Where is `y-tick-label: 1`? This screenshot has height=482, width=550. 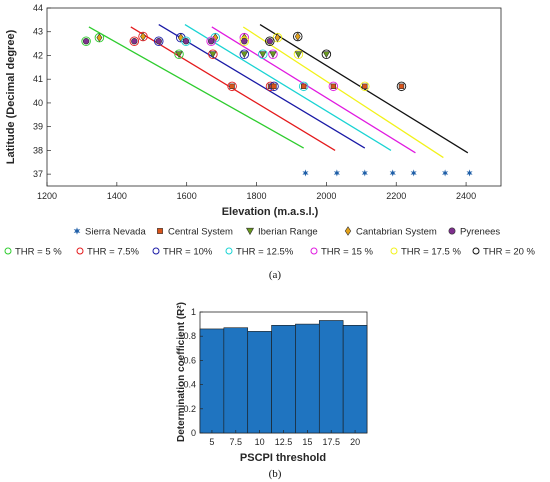 y-tick-label: 1 is located at coordinates (193, 312).